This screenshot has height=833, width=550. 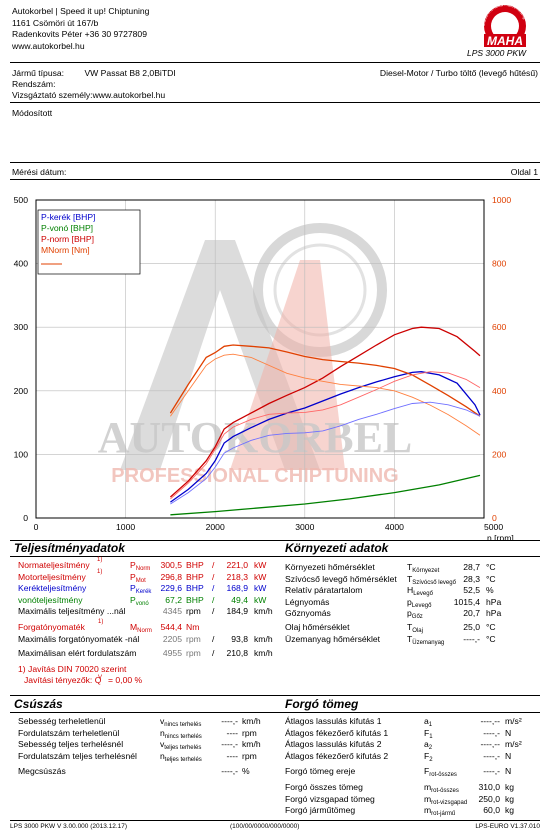 I want to click on inertia-value: ----,-, so click(x=491, y=755).